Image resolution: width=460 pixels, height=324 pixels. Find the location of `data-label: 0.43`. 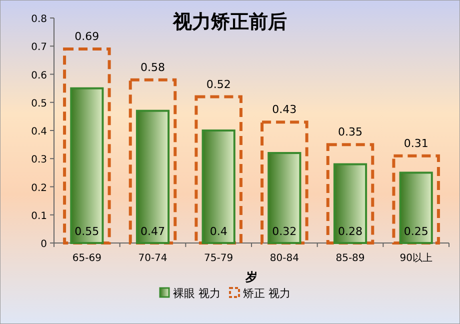

data-label: 0.43 is located at coordinates (284, 109).